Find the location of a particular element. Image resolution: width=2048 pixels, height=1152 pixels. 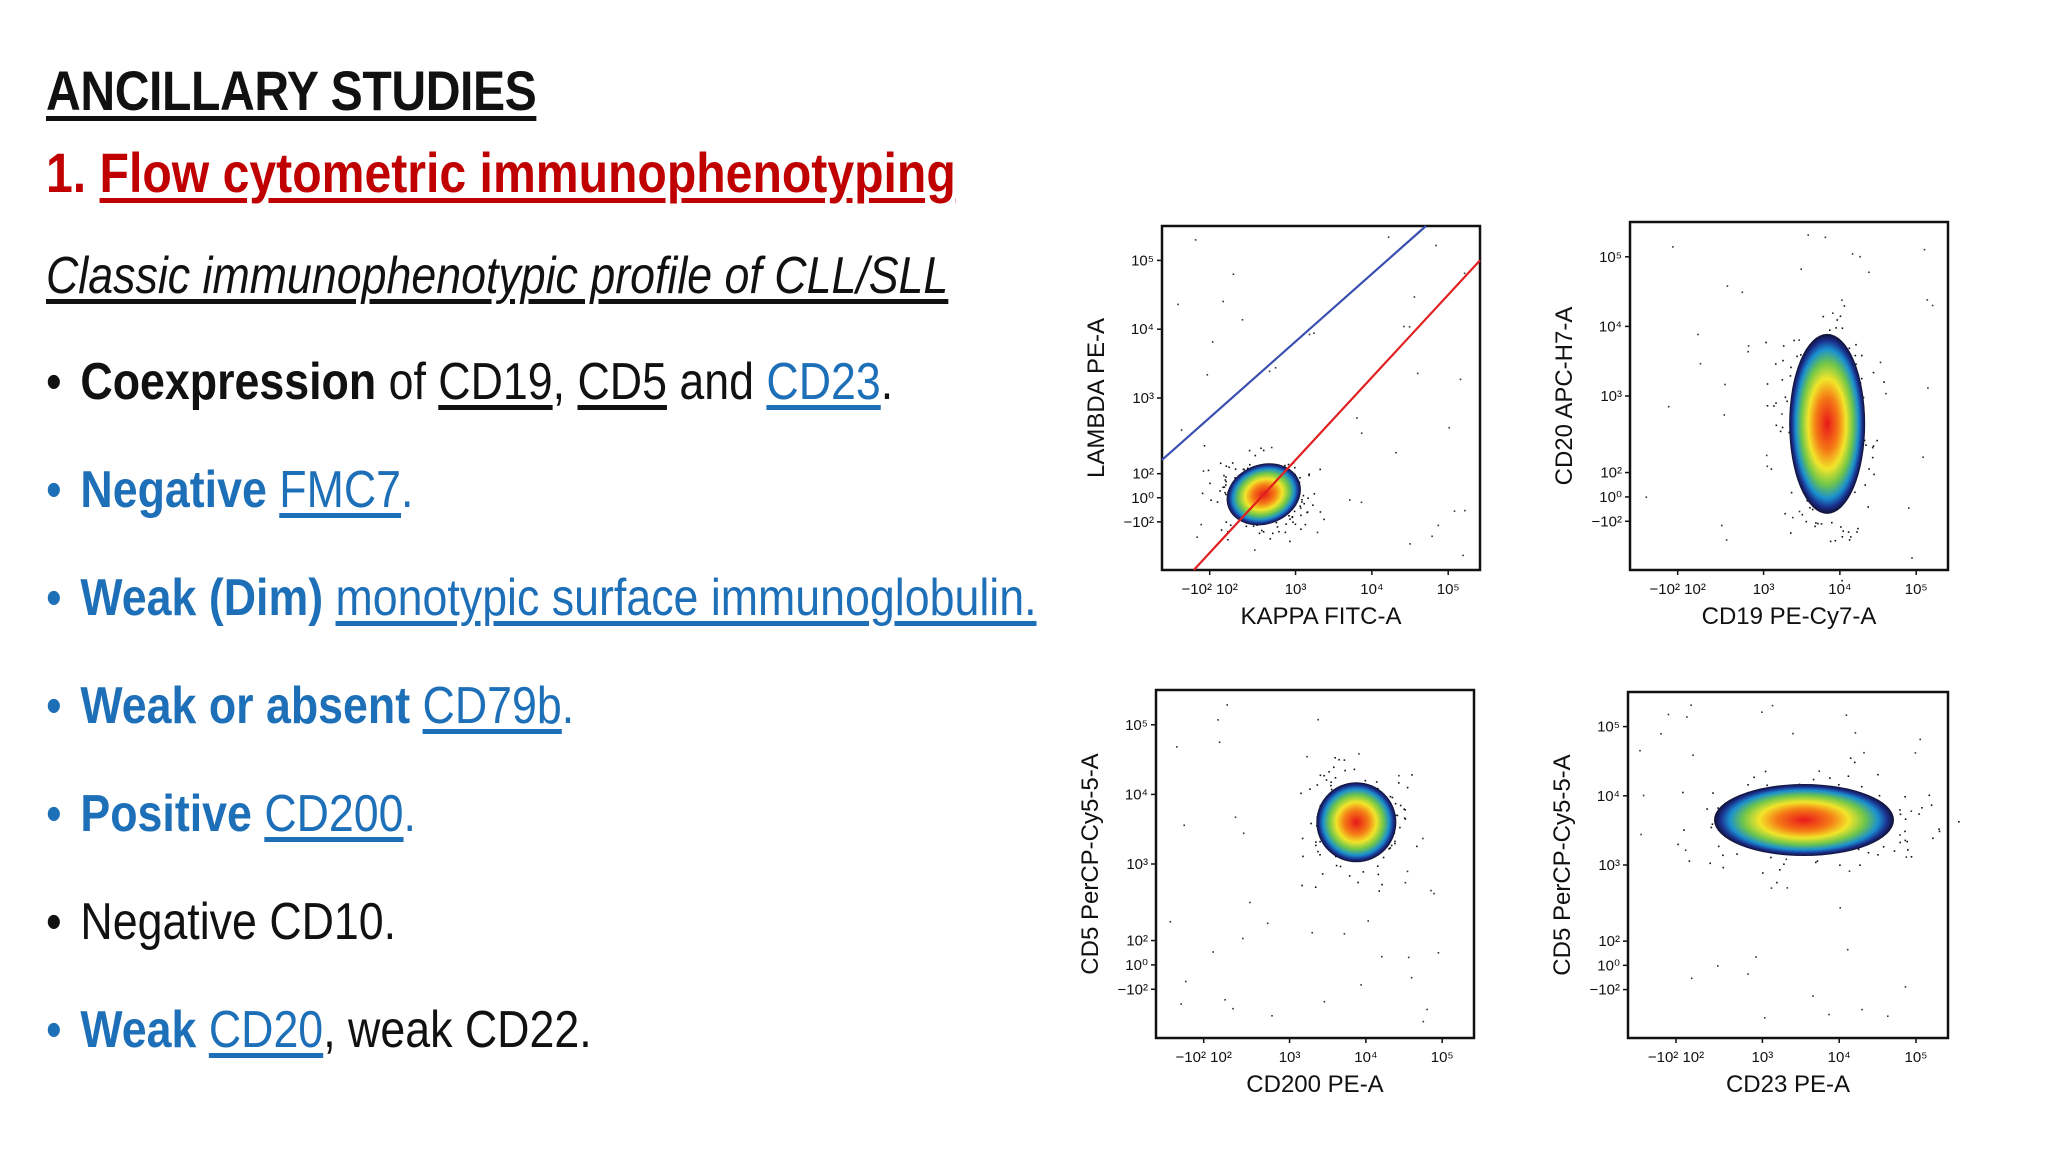

y-tick-label: 10² is located at coordinates (1611, 473).